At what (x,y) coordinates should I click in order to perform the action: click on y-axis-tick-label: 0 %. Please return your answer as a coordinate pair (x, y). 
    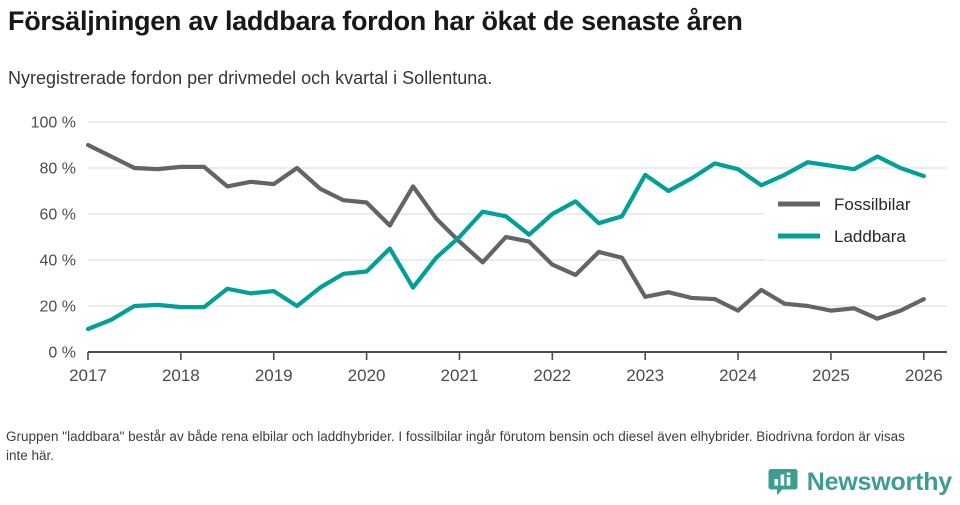
    Looking at the image, I should click on (62, 353).